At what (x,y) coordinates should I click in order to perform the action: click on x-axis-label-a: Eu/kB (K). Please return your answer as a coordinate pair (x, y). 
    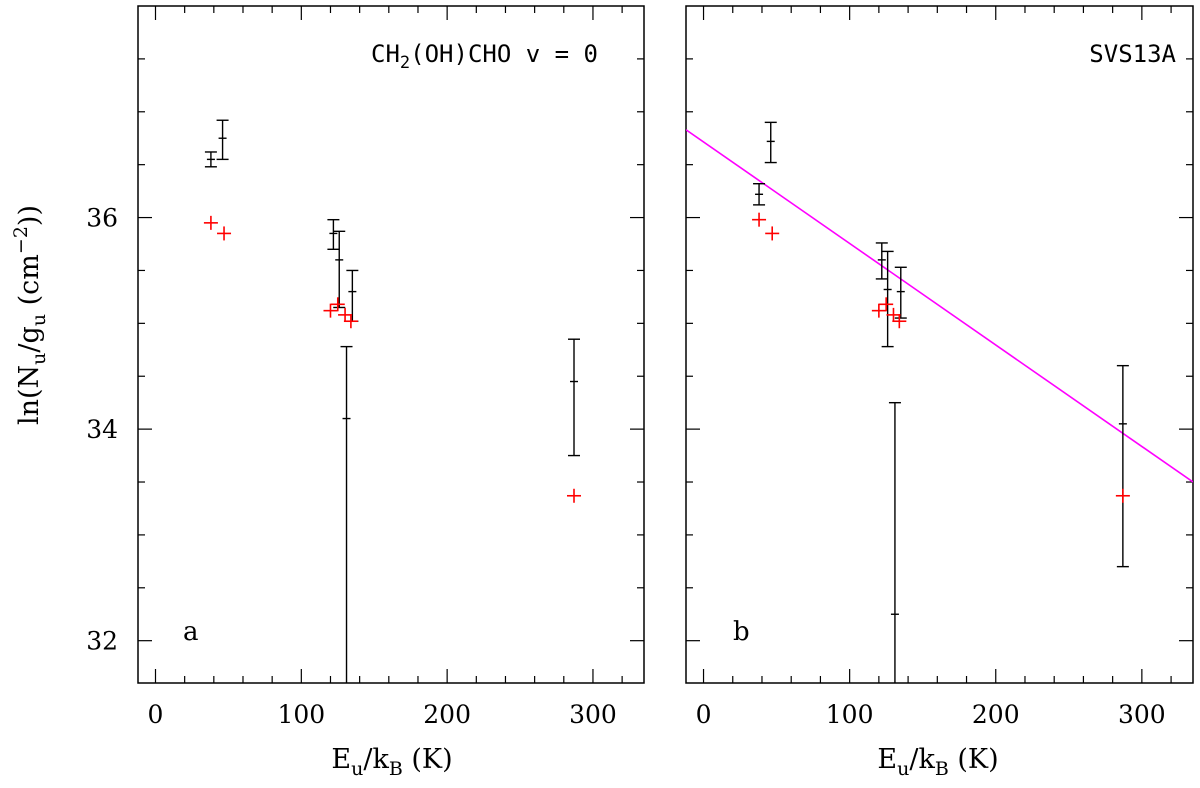
    Looking at the image, I should click on (391, 762).